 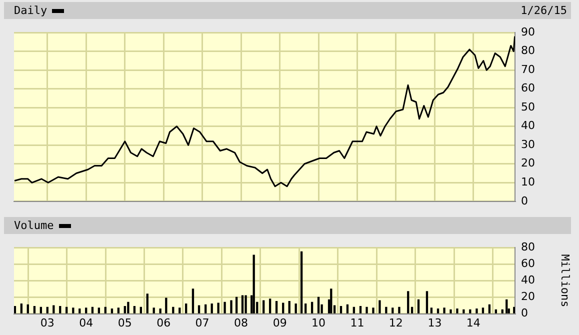 I want to click on x-tick-label: 04, so click(x=86, y=323).